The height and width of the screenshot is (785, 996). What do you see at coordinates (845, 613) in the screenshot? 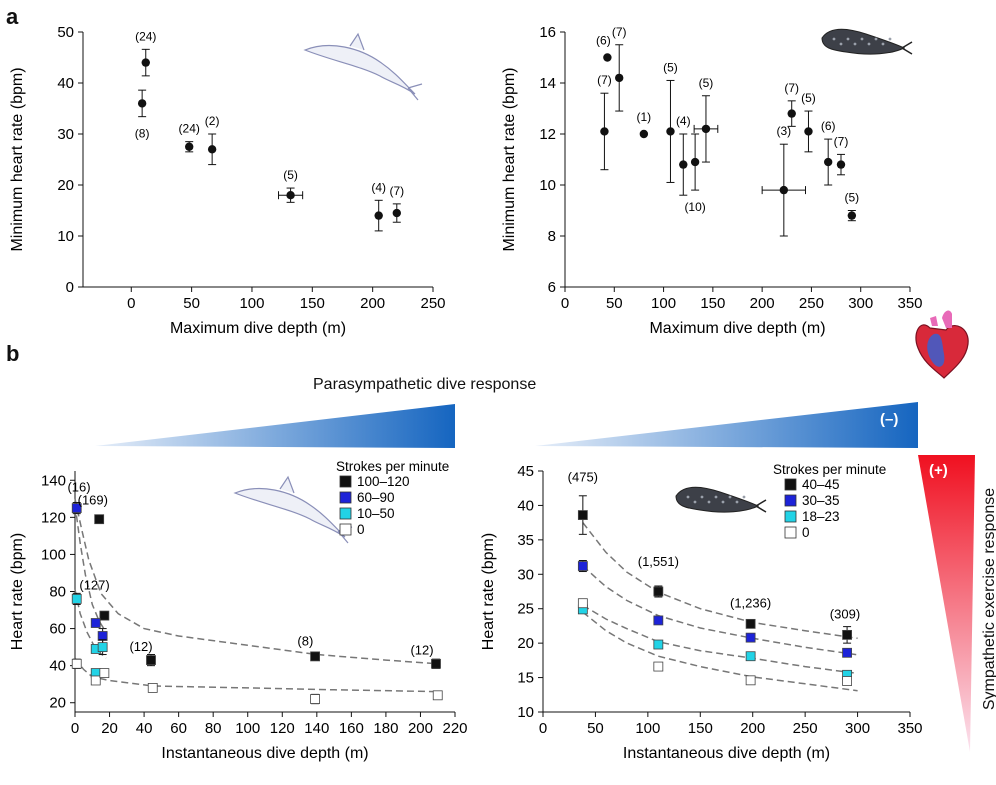
I see `count-annotation: (309)` at bounding box center [845, 613].